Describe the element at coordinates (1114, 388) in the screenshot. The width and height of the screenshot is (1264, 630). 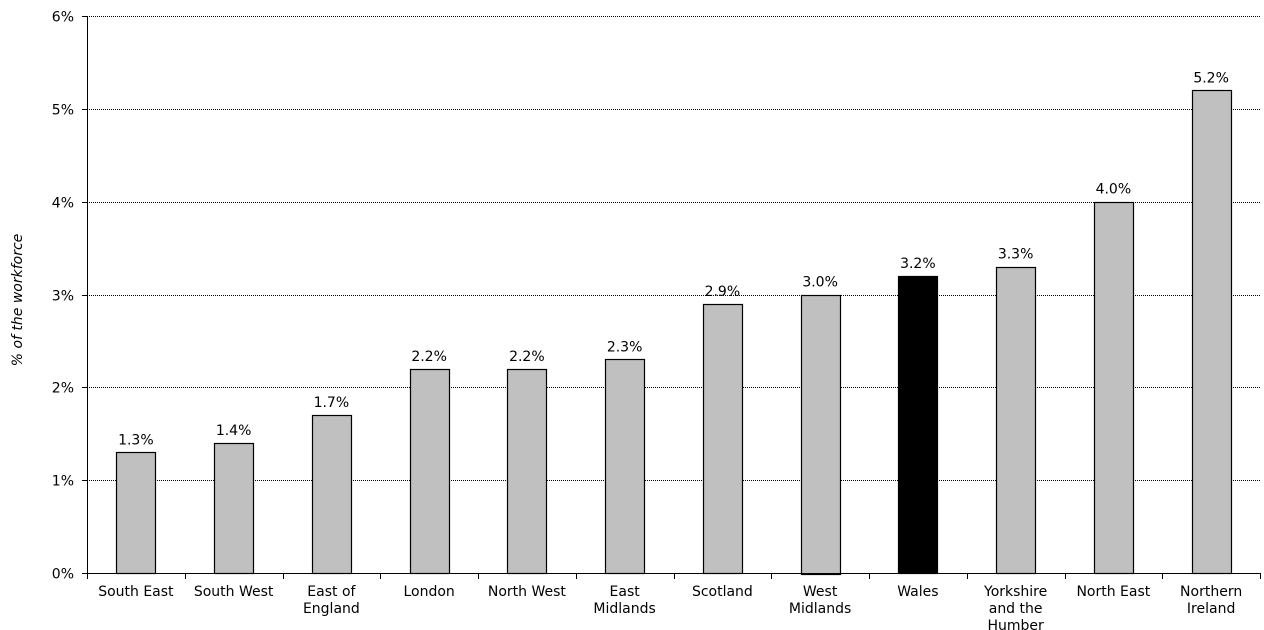
I see `bar-north-east` at that location.